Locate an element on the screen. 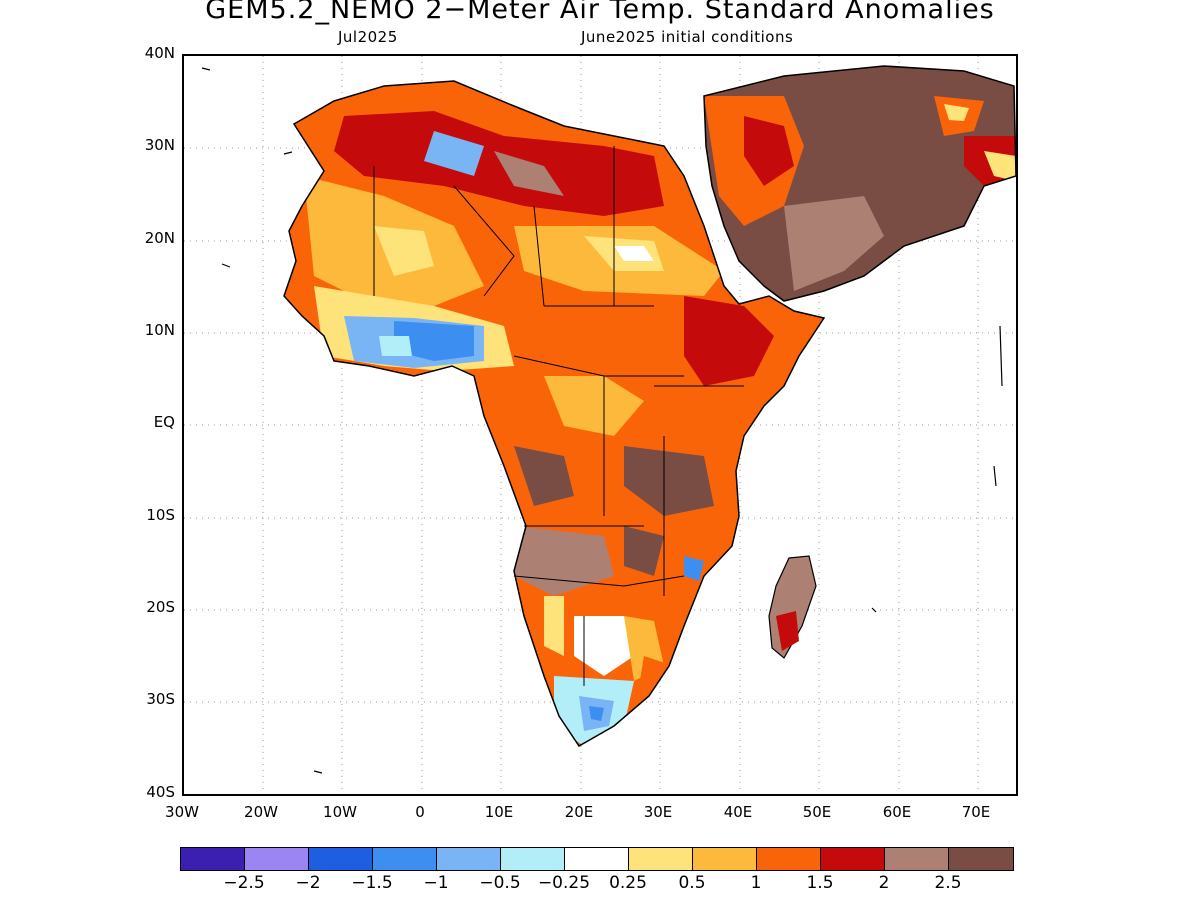 This screenshot has width=1200, height=900. lat-label-30n: 30N is located at coordinates (159, 145).